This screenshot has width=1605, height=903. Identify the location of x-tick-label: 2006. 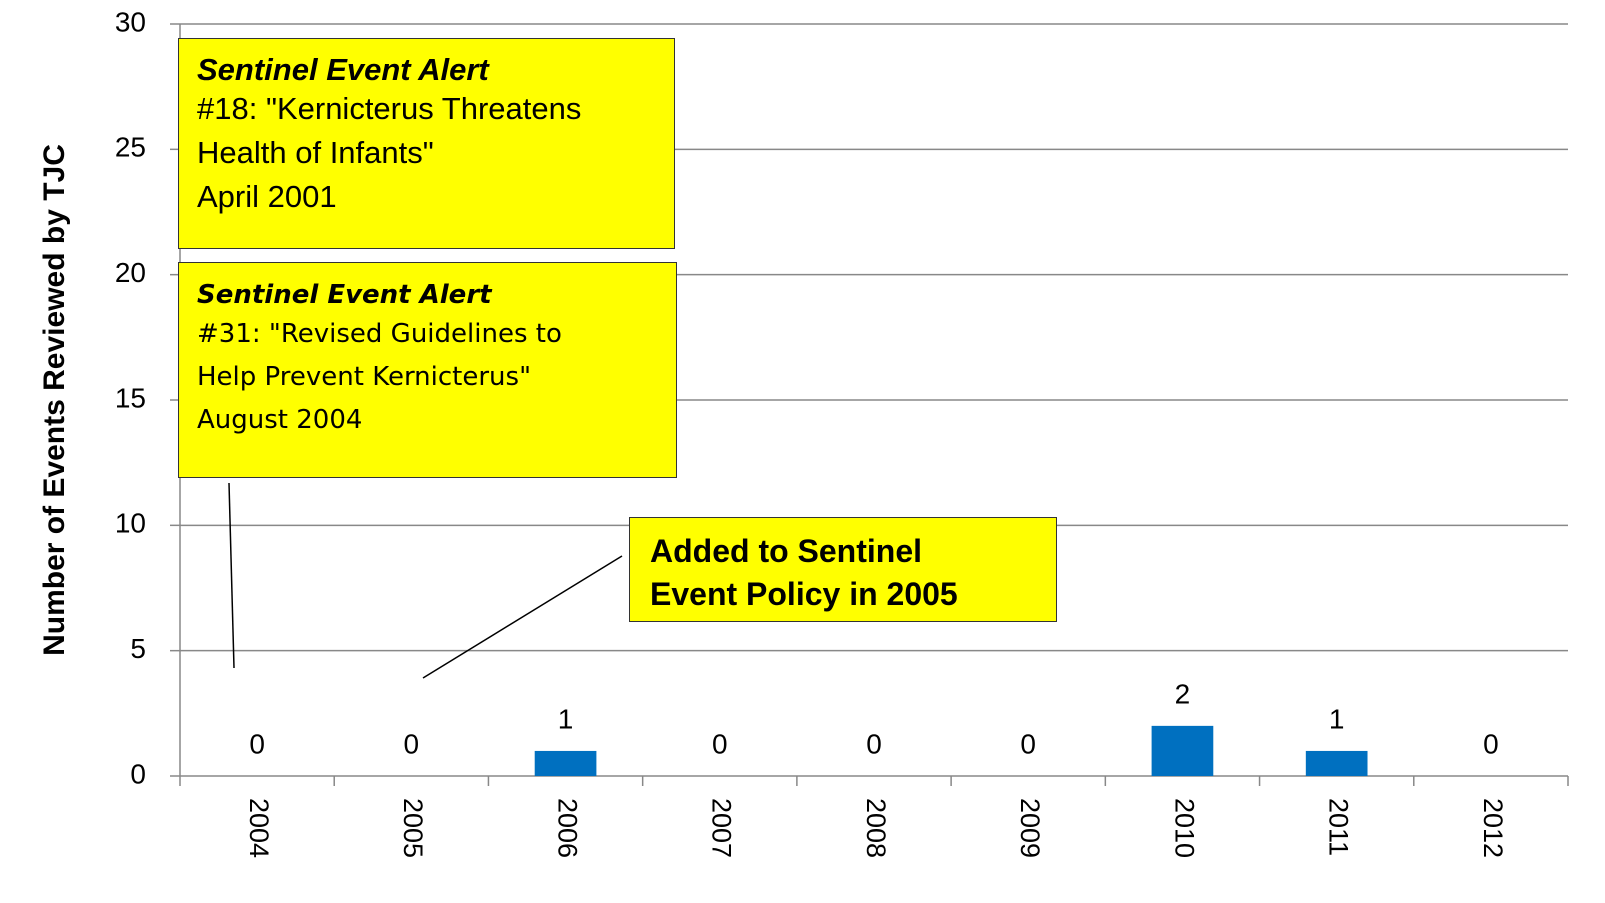
(567, 828).